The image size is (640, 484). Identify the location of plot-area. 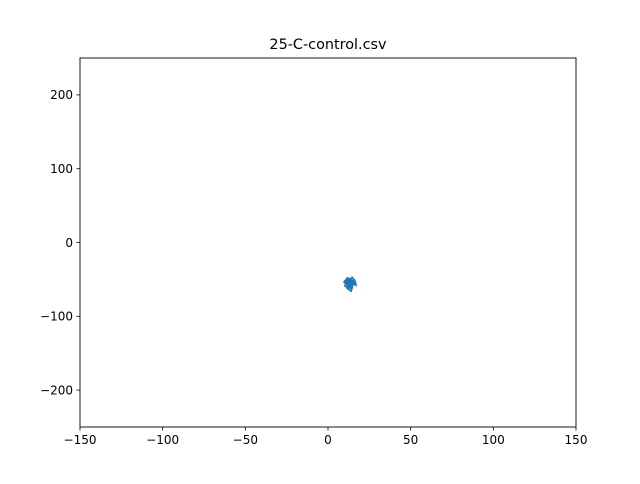
(350, 284).